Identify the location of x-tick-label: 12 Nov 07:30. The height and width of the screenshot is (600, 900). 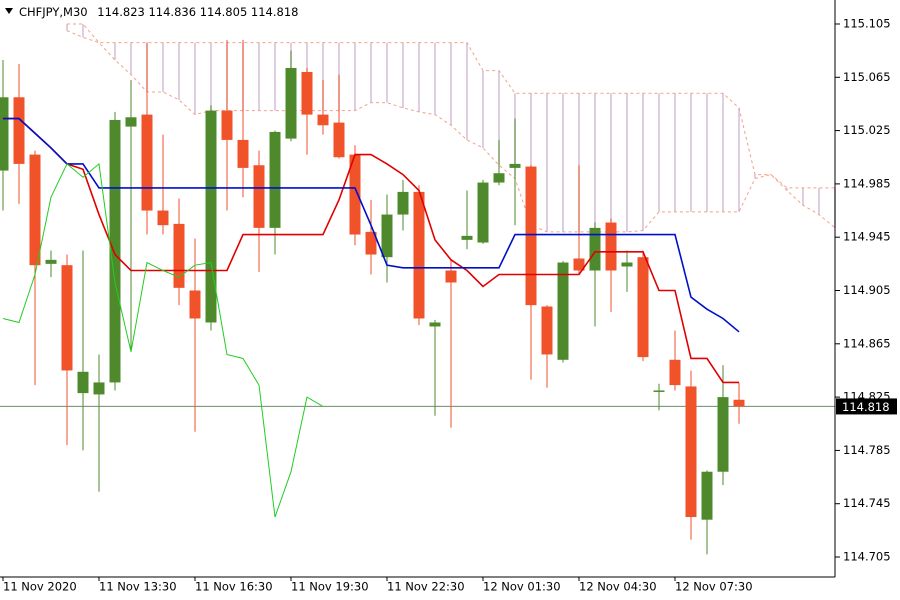
(714, 587).